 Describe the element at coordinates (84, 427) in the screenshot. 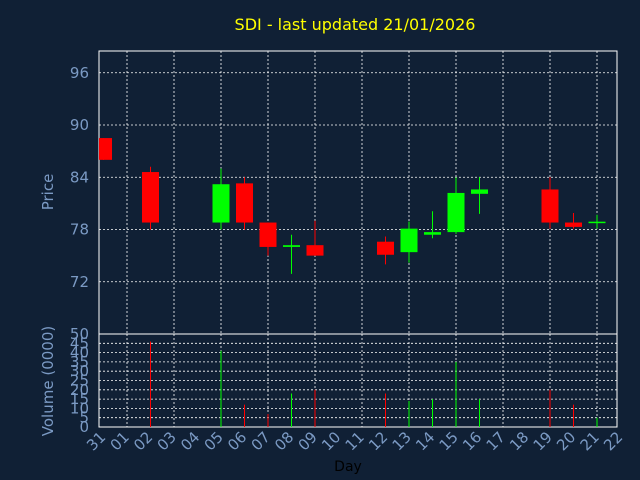

I see `volume-tick-label: 0` at that location.